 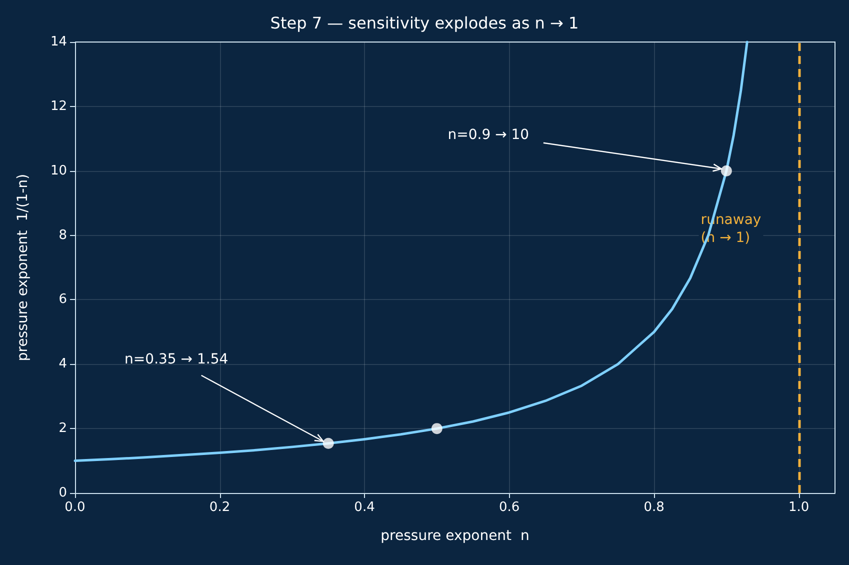 What do you see at coordinates (424, 23) in the screenshot?
I see `chart-title: Step 7 — sensitivity explodes as n → 1` at bounding box center [424, 23].